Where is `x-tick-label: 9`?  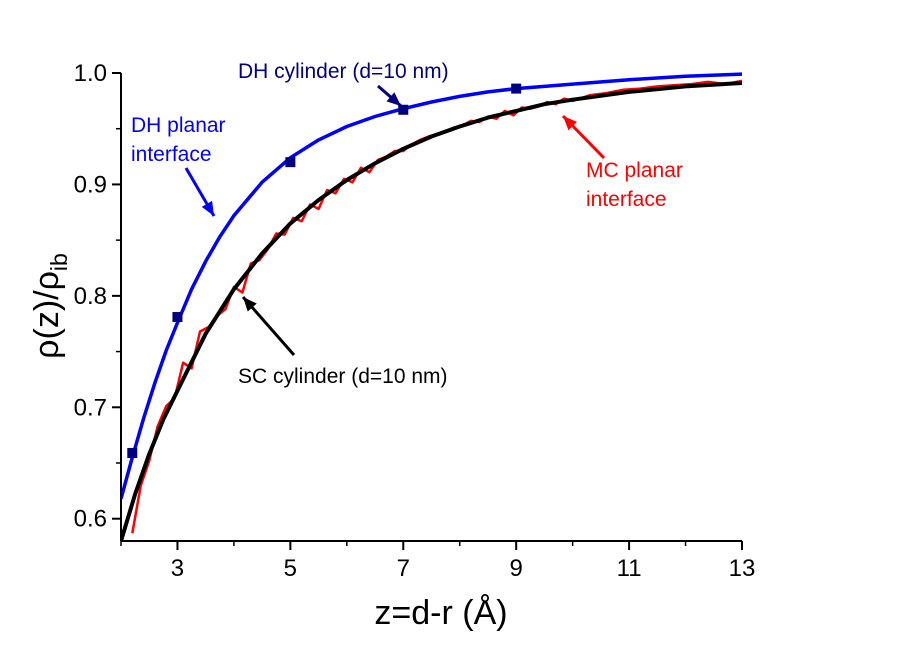 x-tick-label: 9 is located at coordinates (516, 568).